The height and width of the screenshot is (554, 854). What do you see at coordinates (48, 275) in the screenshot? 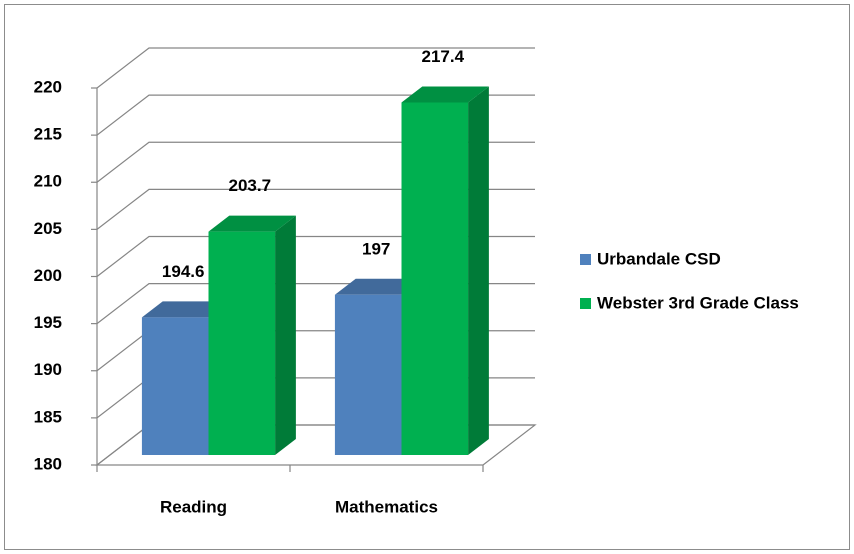
I see `y-tick-label: 200` at bounding box center [48, 275].